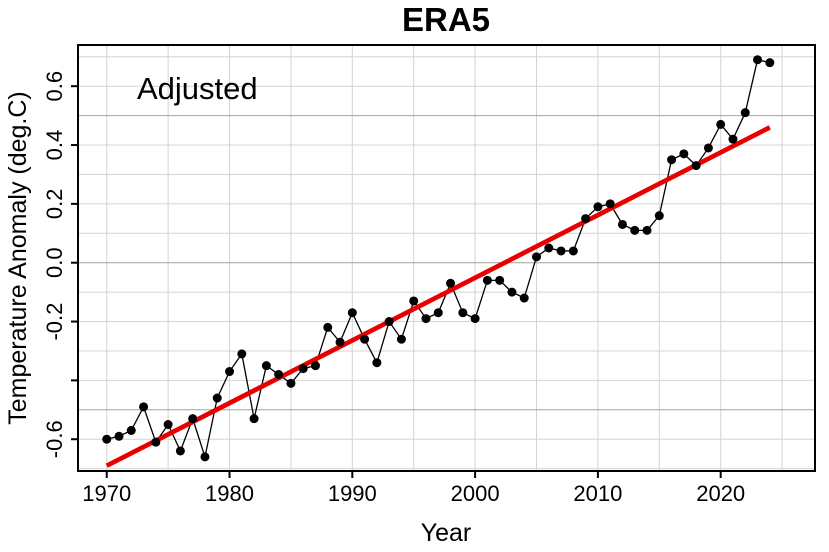 The width and height of the screenshot is (829, 552). What do you see at coordinates (720, 493) in the screenshot?
I see `x-tick-label: 2020` at bounding box center [720, 493].